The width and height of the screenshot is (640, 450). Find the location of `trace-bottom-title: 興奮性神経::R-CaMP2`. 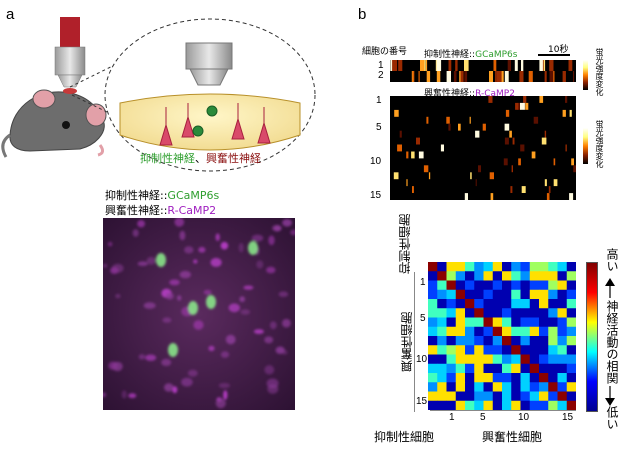

trace-bottom-title: 興奮性神経::R-CaMP2 is located at coordinates (469, 92).